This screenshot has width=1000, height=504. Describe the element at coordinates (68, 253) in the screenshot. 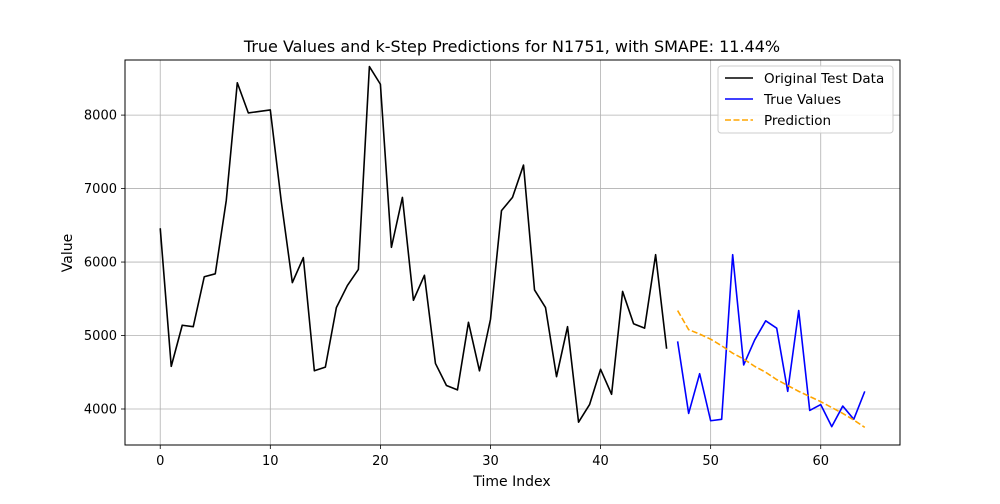

I see `y-axis-label: Value` at that location.